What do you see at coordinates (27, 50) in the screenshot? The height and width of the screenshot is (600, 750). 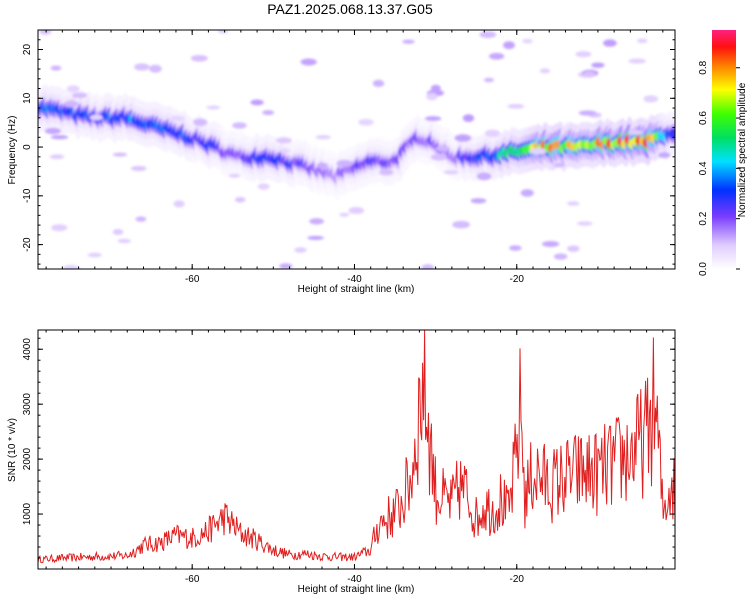 I see `y-tick-label: 20` at bounding box center [27, 50].